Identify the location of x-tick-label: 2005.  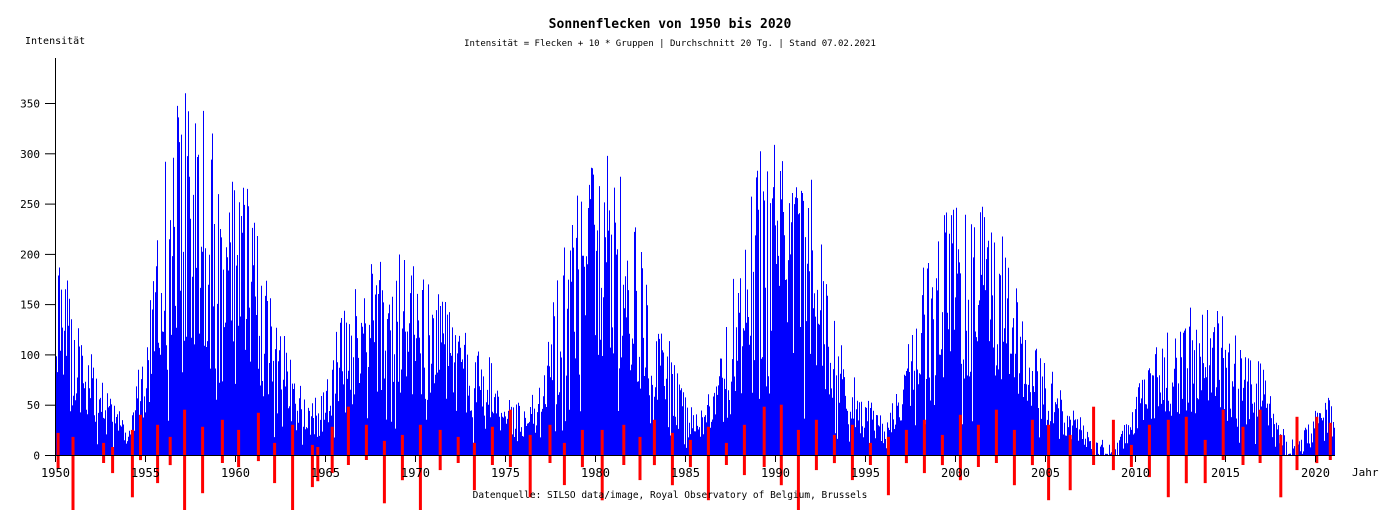
(1045, 473).